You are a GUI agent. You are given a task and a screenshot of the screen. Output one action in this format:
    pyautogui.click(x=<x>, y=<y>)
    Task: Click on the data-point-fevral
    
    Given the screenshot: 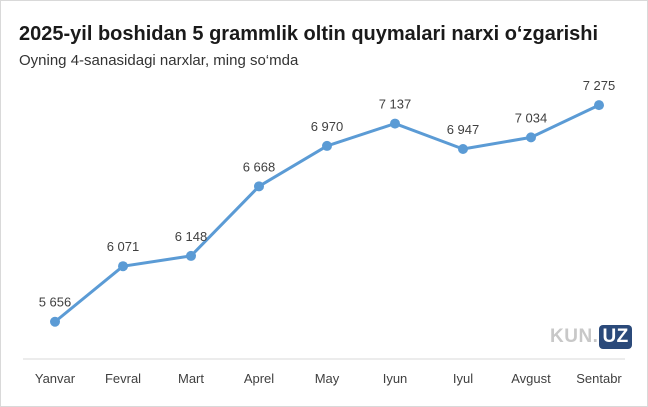 What is the action you would take?
    pyautogui.click(x=123, y=266)
    